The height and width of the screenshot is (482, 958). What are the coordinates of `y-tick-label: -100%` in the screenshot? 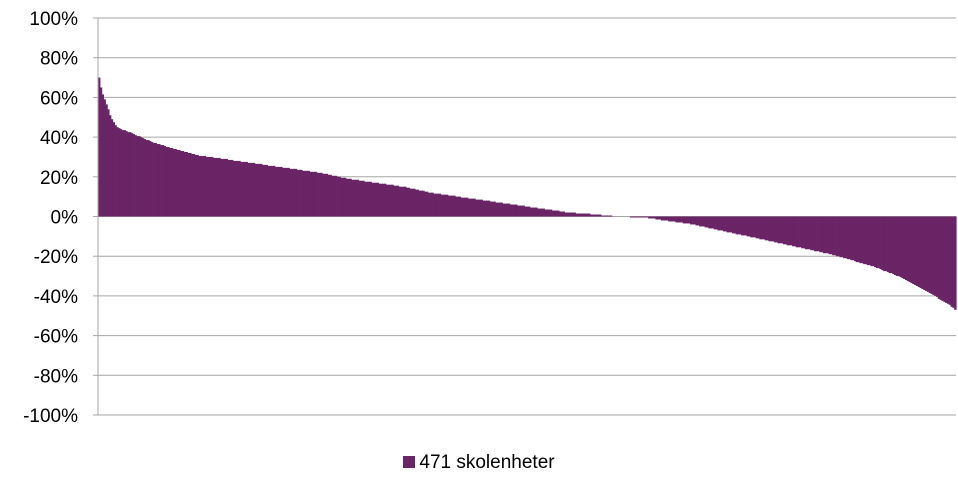 It's located at (50, 416).